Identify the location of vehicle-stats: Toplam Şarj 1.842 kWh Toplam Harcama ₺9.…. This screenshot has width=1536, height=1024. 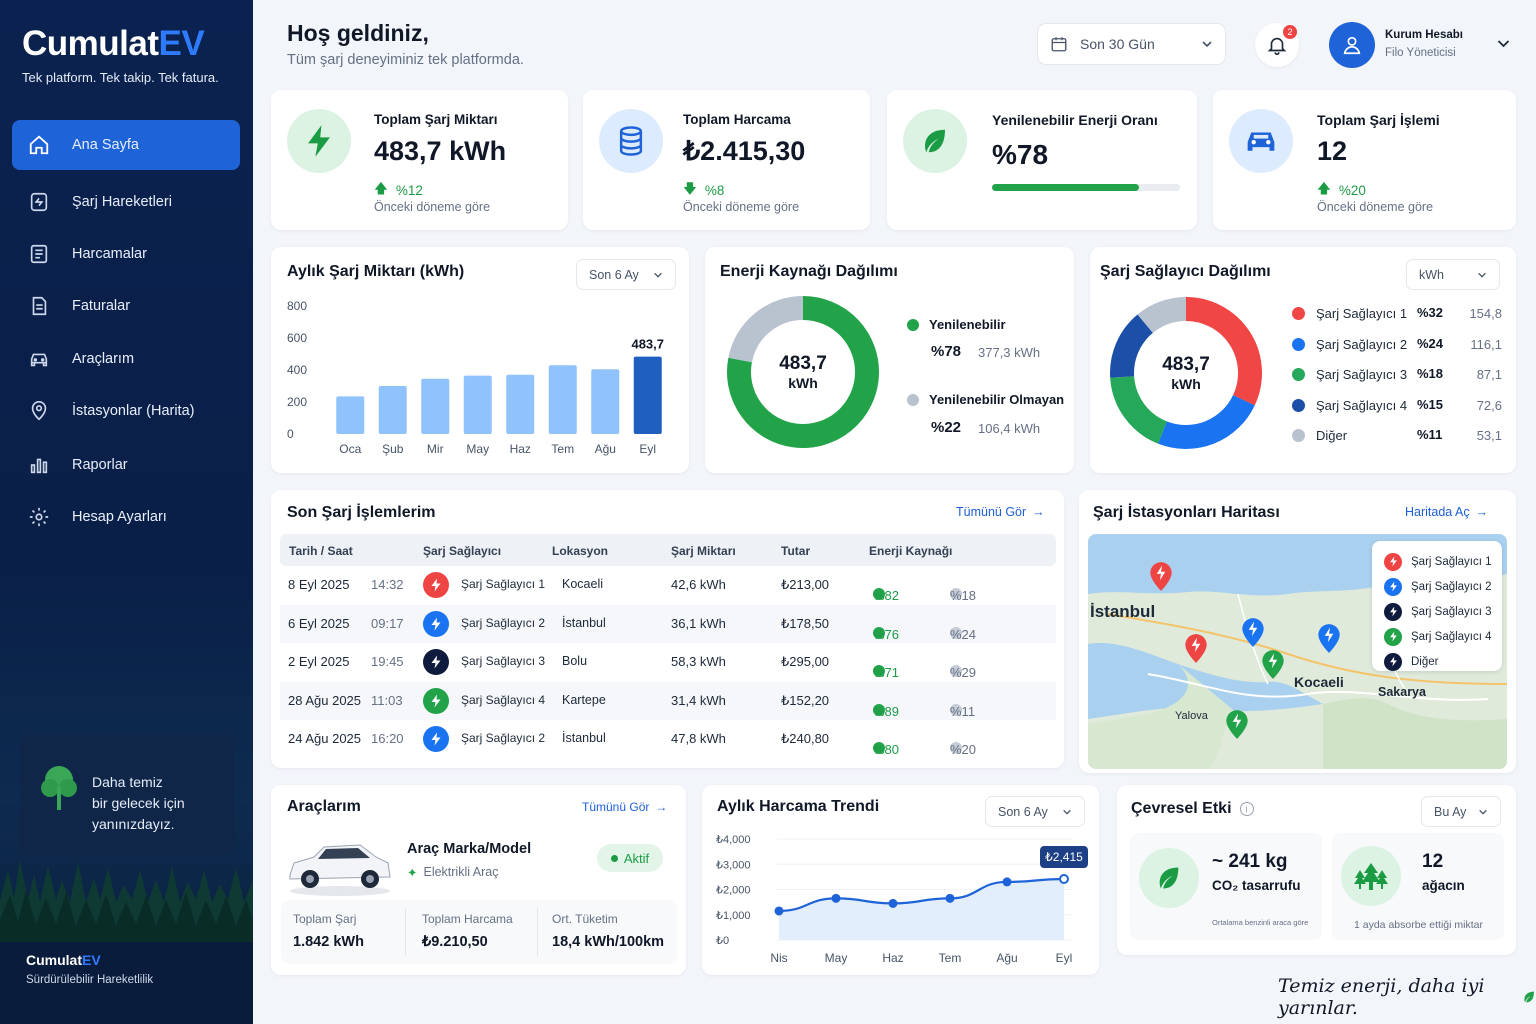
(479, 932).